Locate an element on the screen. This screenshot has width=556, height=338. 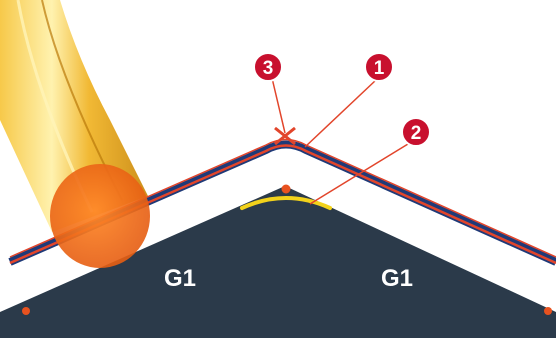
marker-1: 1 is located at coordinates (379, 67).